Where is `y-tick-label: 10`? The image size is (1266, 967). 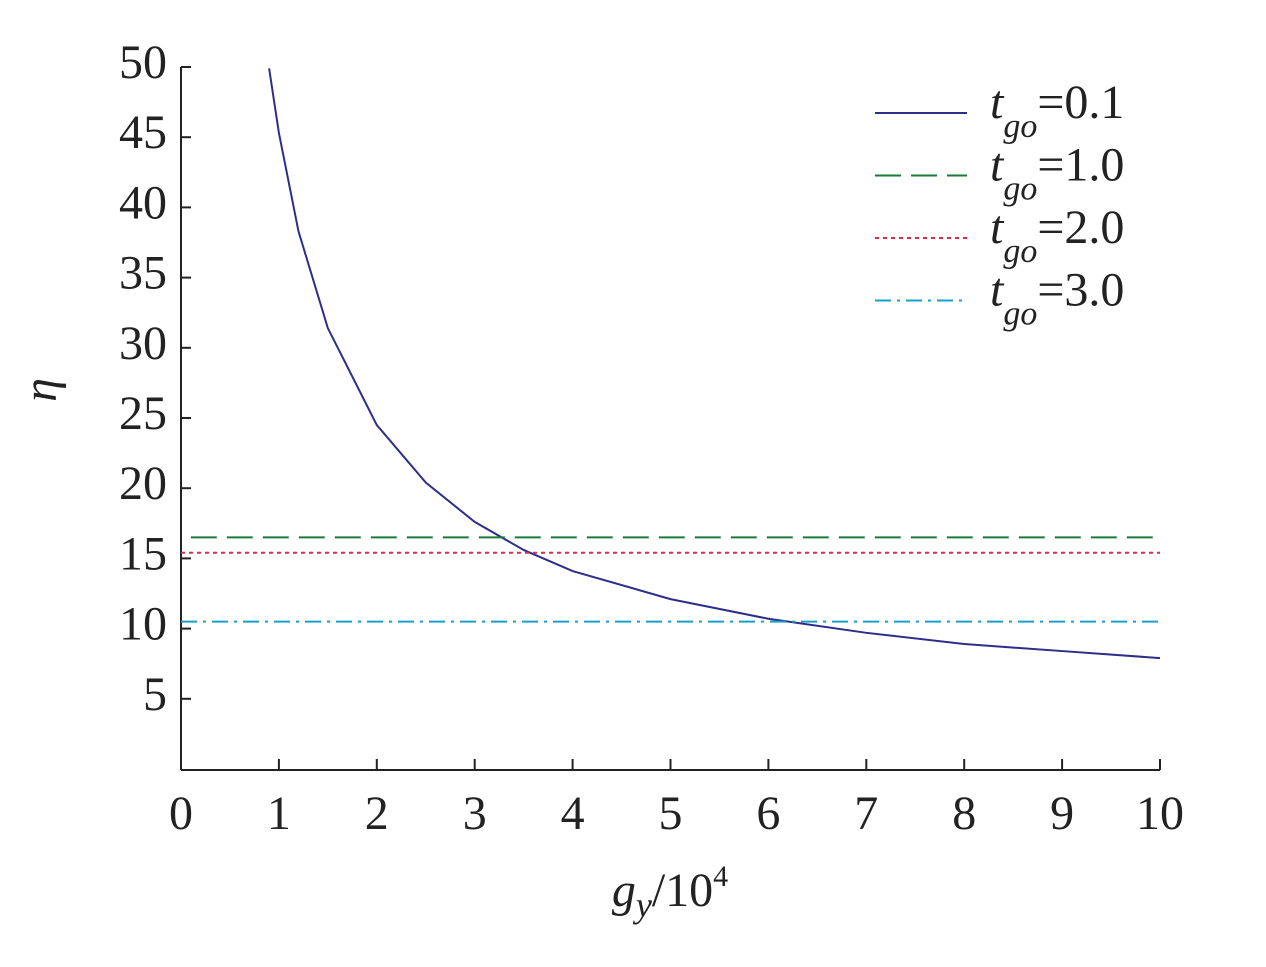
y-tick-label: 10 is located at coordinates (143, 624).